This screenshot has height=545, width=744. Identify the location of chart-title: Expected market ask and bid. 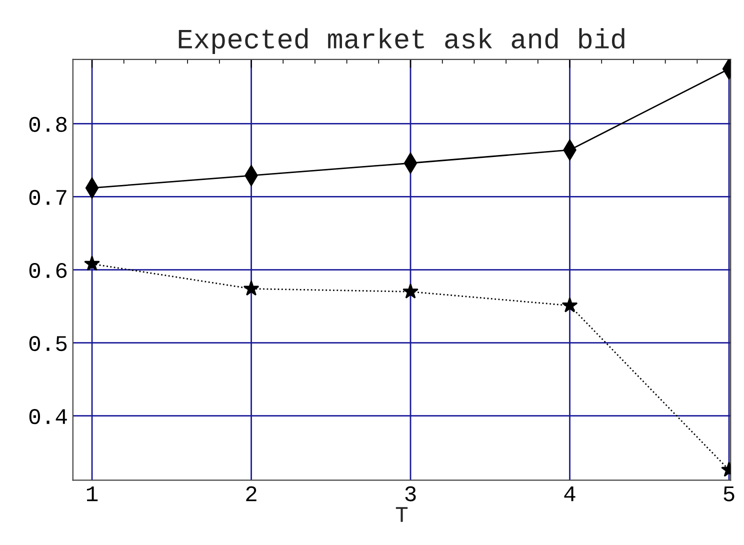
(401, 41).